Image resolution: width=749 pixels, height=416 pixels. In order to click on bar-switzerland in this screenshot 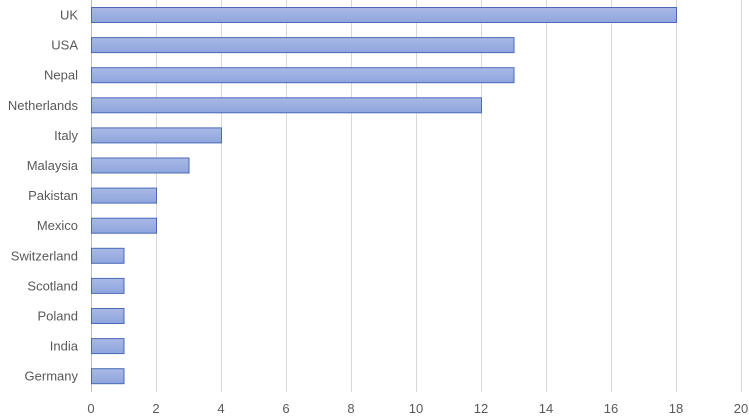, I will do `click(108, 255)`.